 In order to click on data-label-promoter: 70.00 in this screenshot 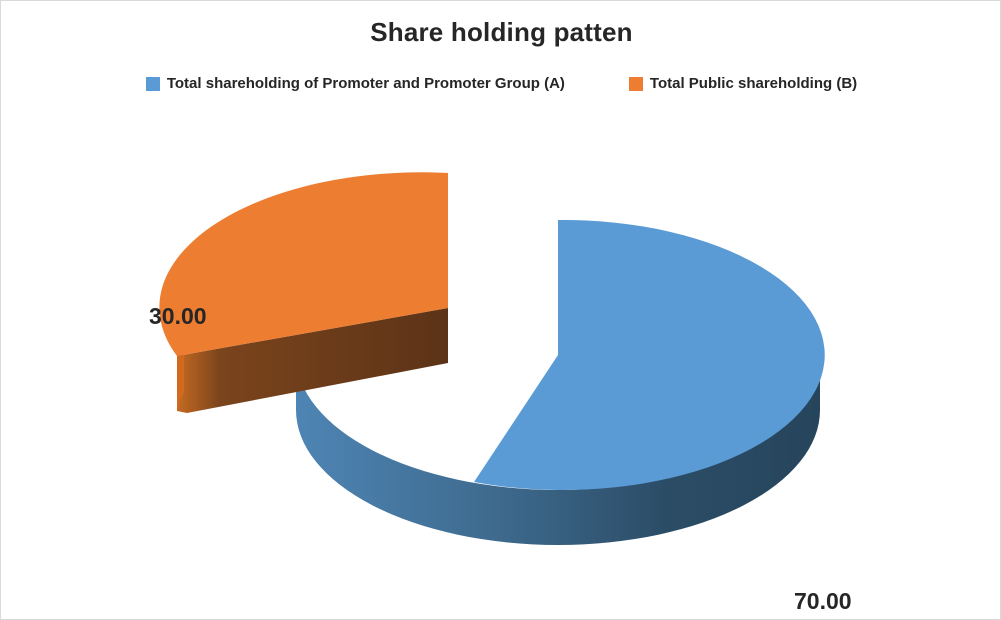, I will do `click(823, 601)`.